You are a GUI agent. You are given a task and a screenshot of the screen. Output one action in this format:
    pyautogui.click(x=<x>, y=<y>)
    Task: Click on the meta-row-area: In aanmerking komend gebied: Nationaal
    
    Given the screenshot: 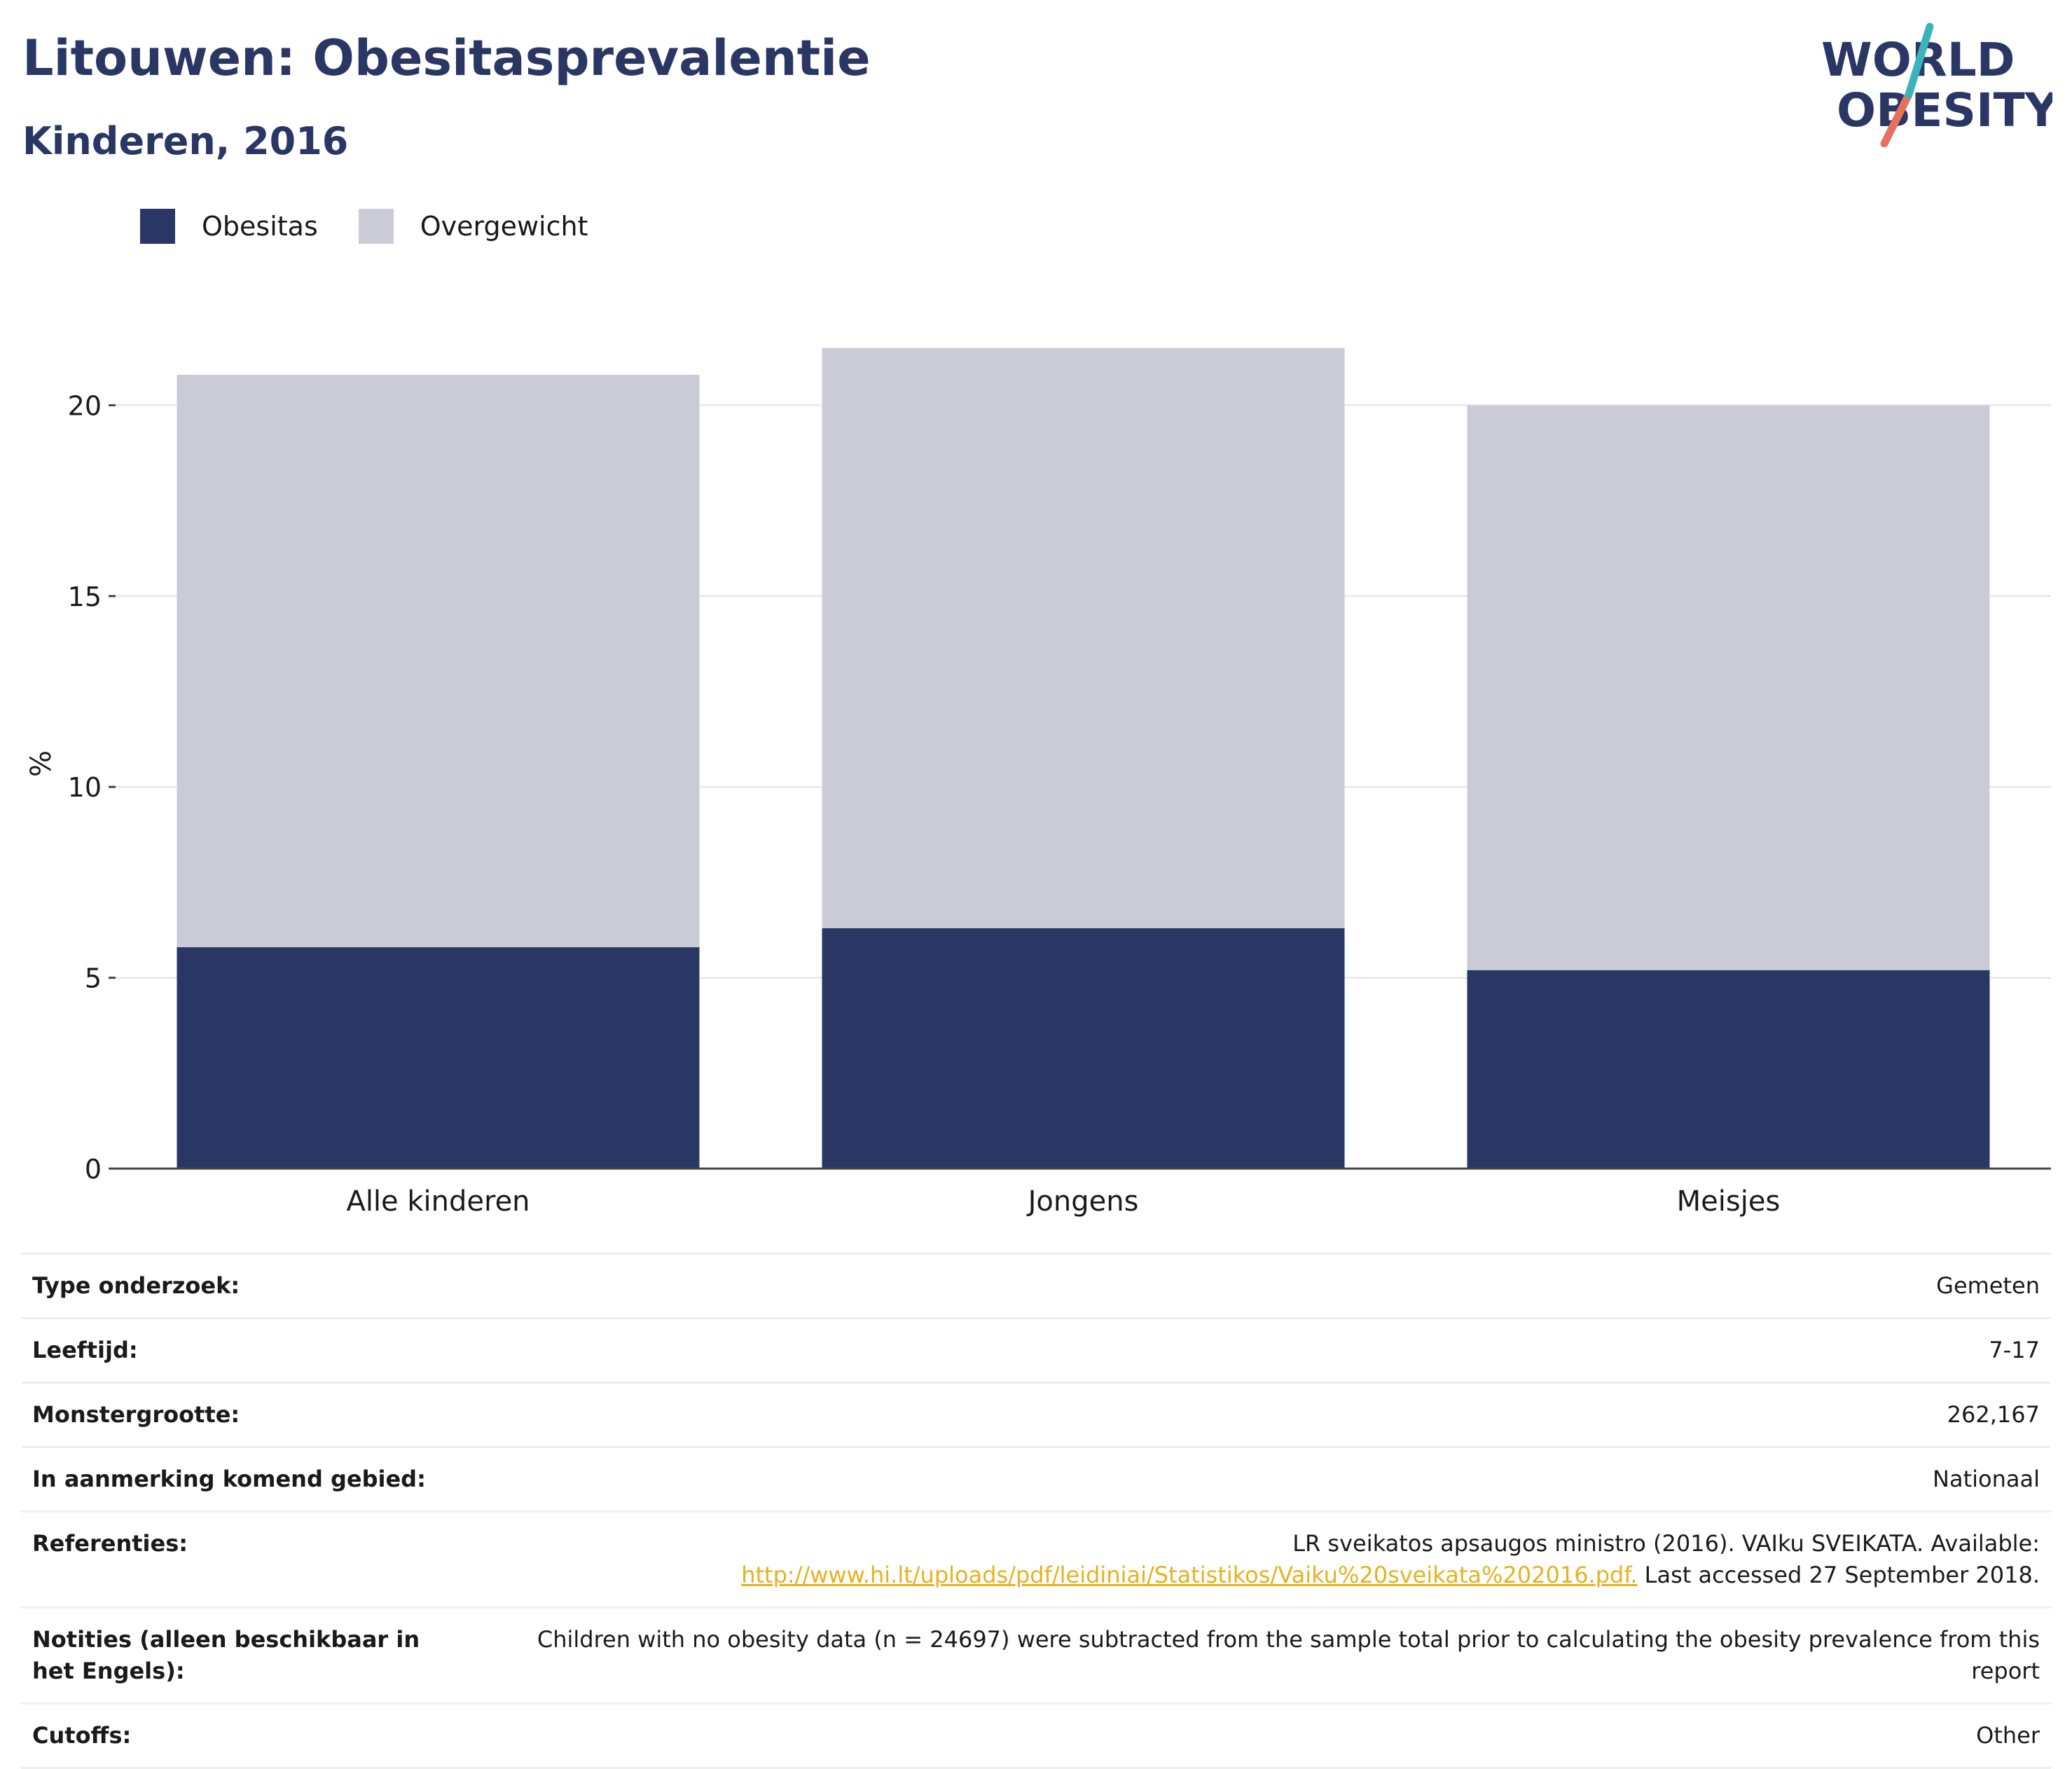 What is the action you would take?
    pyautogui.click(x=1036, y=1479)
    